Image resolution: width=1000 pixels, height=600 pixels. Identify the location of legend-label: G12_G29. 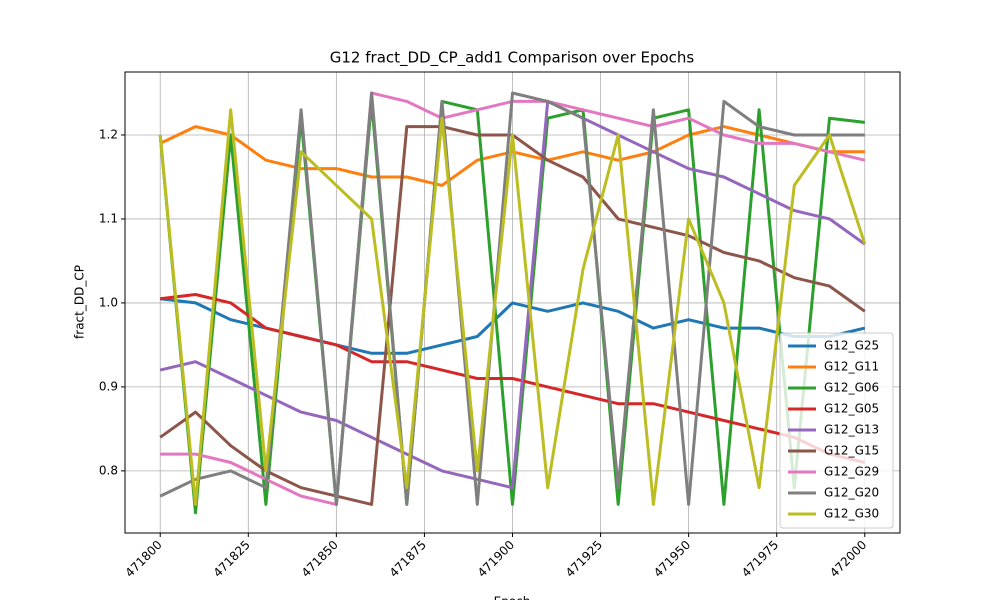
(851, 472).